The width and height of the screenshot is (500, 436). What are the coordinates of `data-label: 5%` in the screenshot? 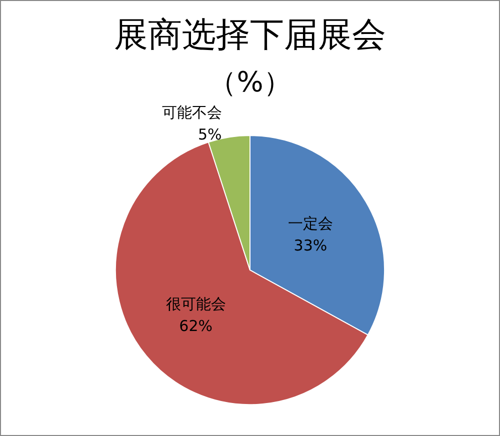 It's located at (210, 134).